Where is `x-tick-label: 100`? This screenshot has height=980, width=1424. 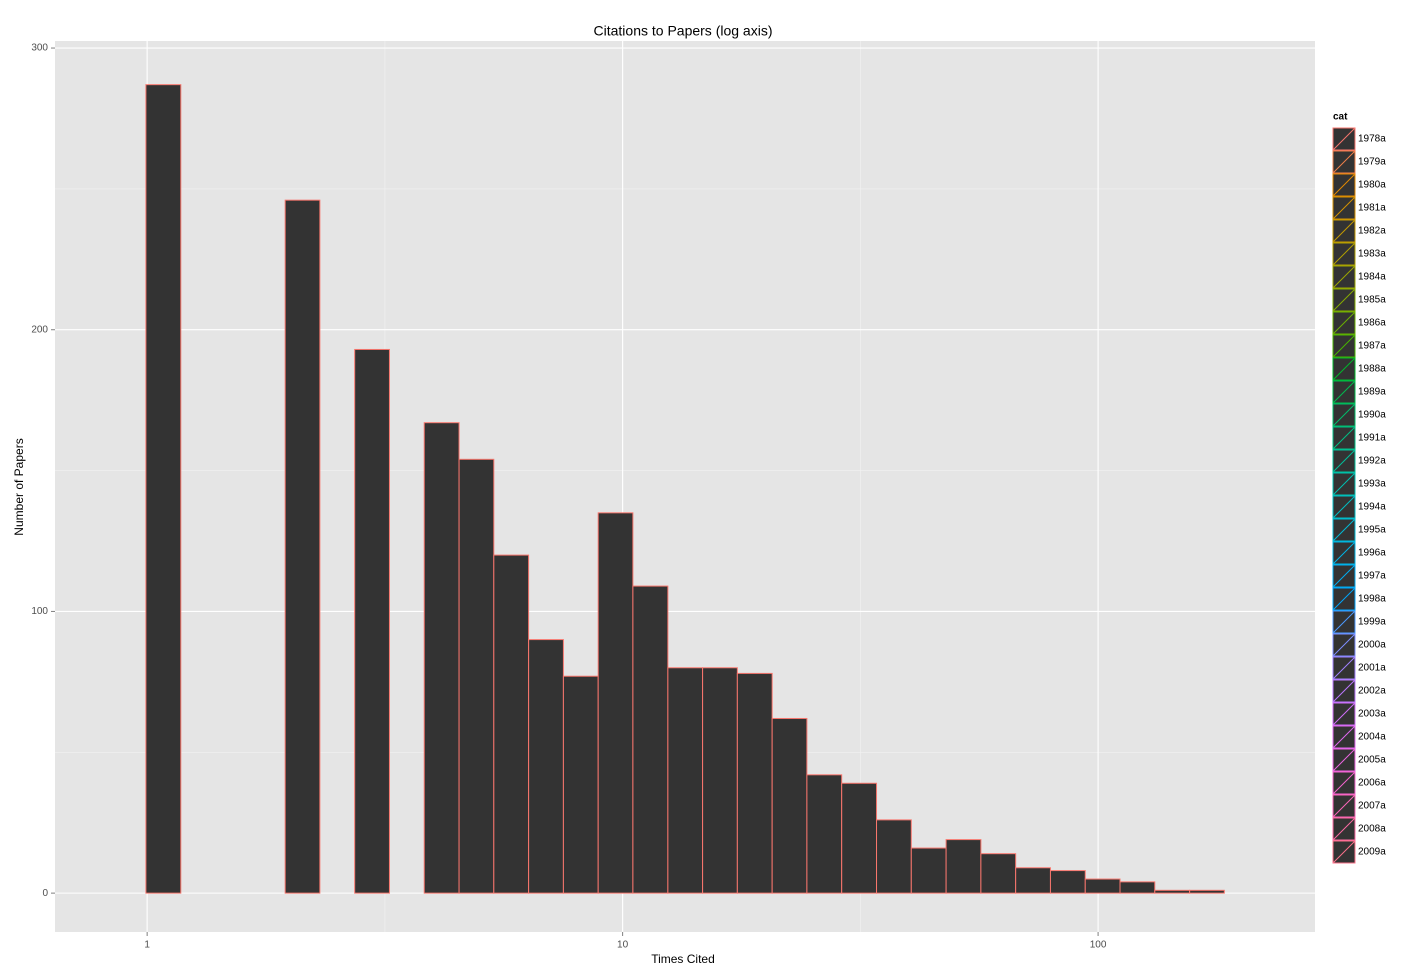 x-tick-label: 100 is located at coordinates (1098, 945).